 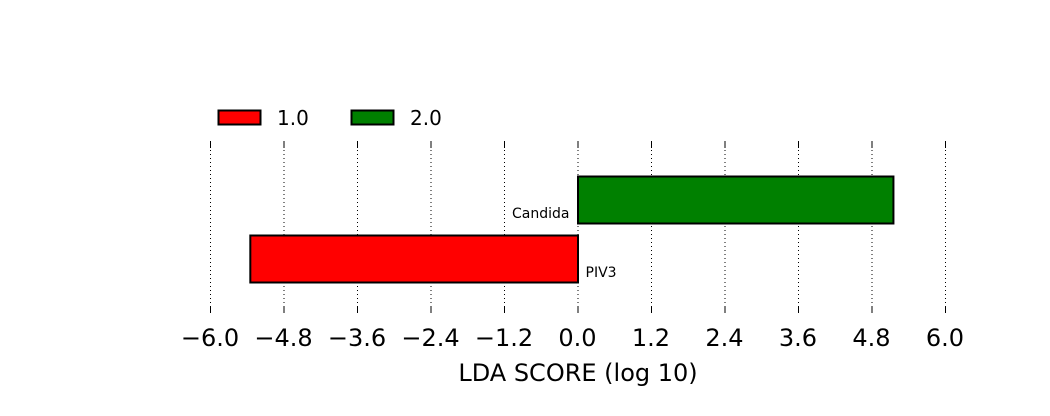 I want to click on x-tick-label: −3.6, so click(x=357, y=338).